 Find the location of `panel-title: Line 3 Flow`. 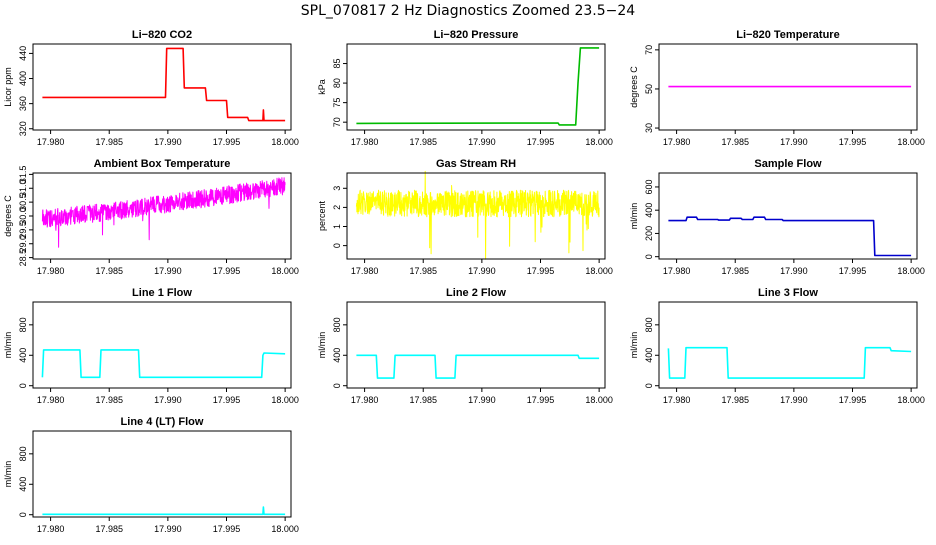

panel-title: Line 3 Flow is located at coordinates (788, 293).